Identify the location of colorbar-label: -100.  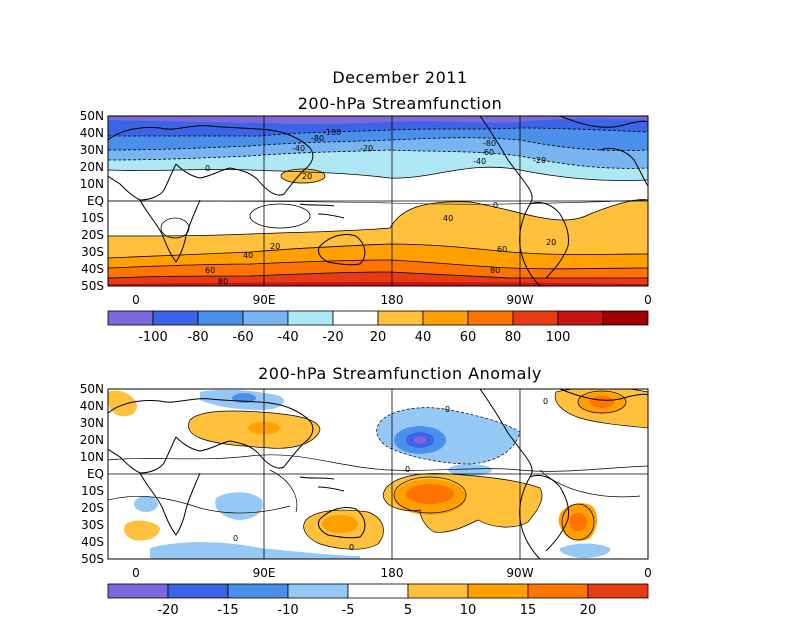
(153, 337).